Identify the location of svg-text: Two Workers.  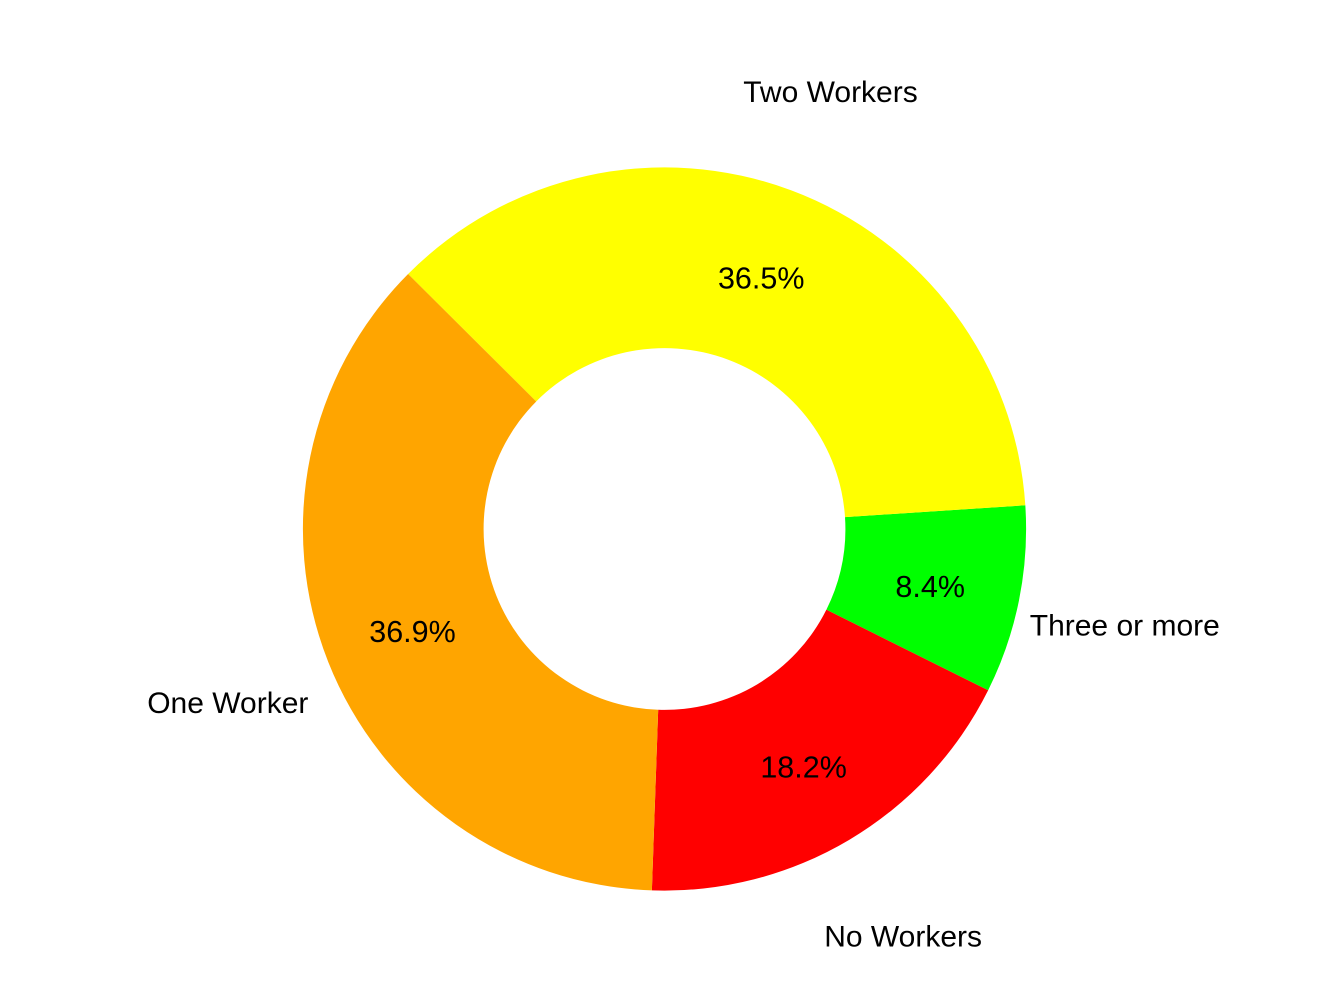
(830, 92).